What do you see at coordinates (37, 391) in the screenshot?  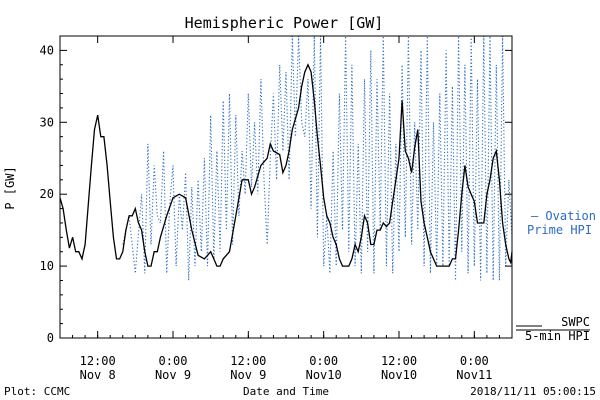 I see `plot-credit: Plot: CCMC` at bounding box center [37, 391].